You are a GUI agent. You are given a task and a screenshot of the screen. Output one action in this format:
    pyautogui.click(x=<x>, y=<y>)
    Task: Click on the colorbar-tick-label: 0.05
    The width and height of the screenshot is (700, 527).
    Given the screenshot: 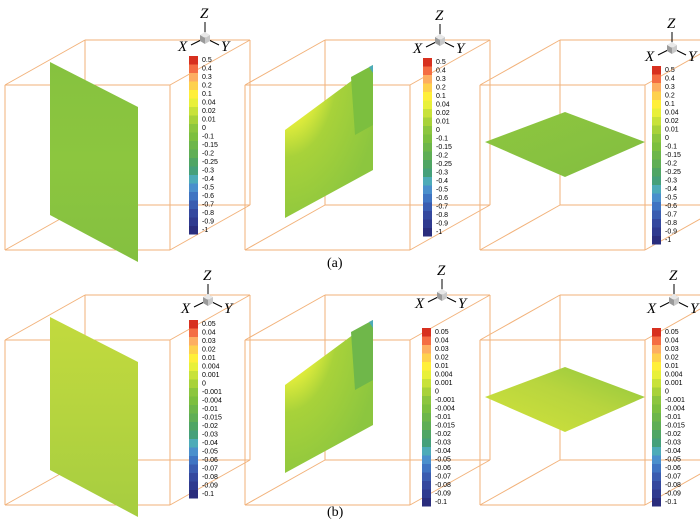 What is the action you would take?
    pyautogui.click(x=672, y=332)
    